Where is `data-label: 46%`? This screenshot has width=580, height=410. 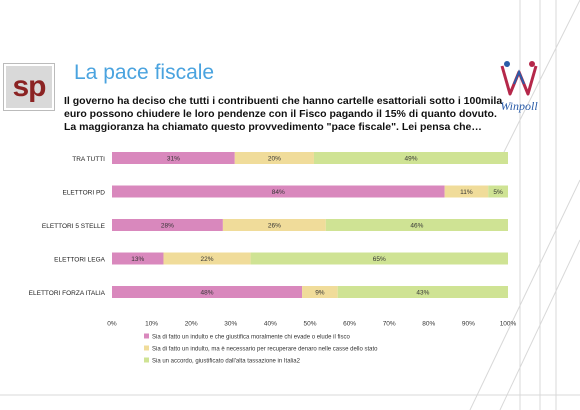
data-label: 46% is located at coordinates (416, 226).